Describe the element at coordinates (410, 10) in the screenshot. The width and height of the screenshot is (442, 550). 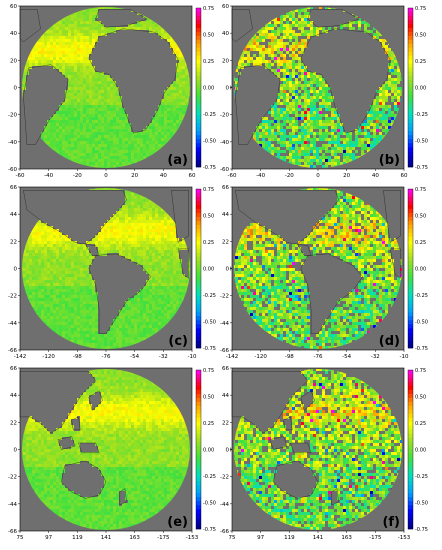
I see `colorbar-segment` at that location.